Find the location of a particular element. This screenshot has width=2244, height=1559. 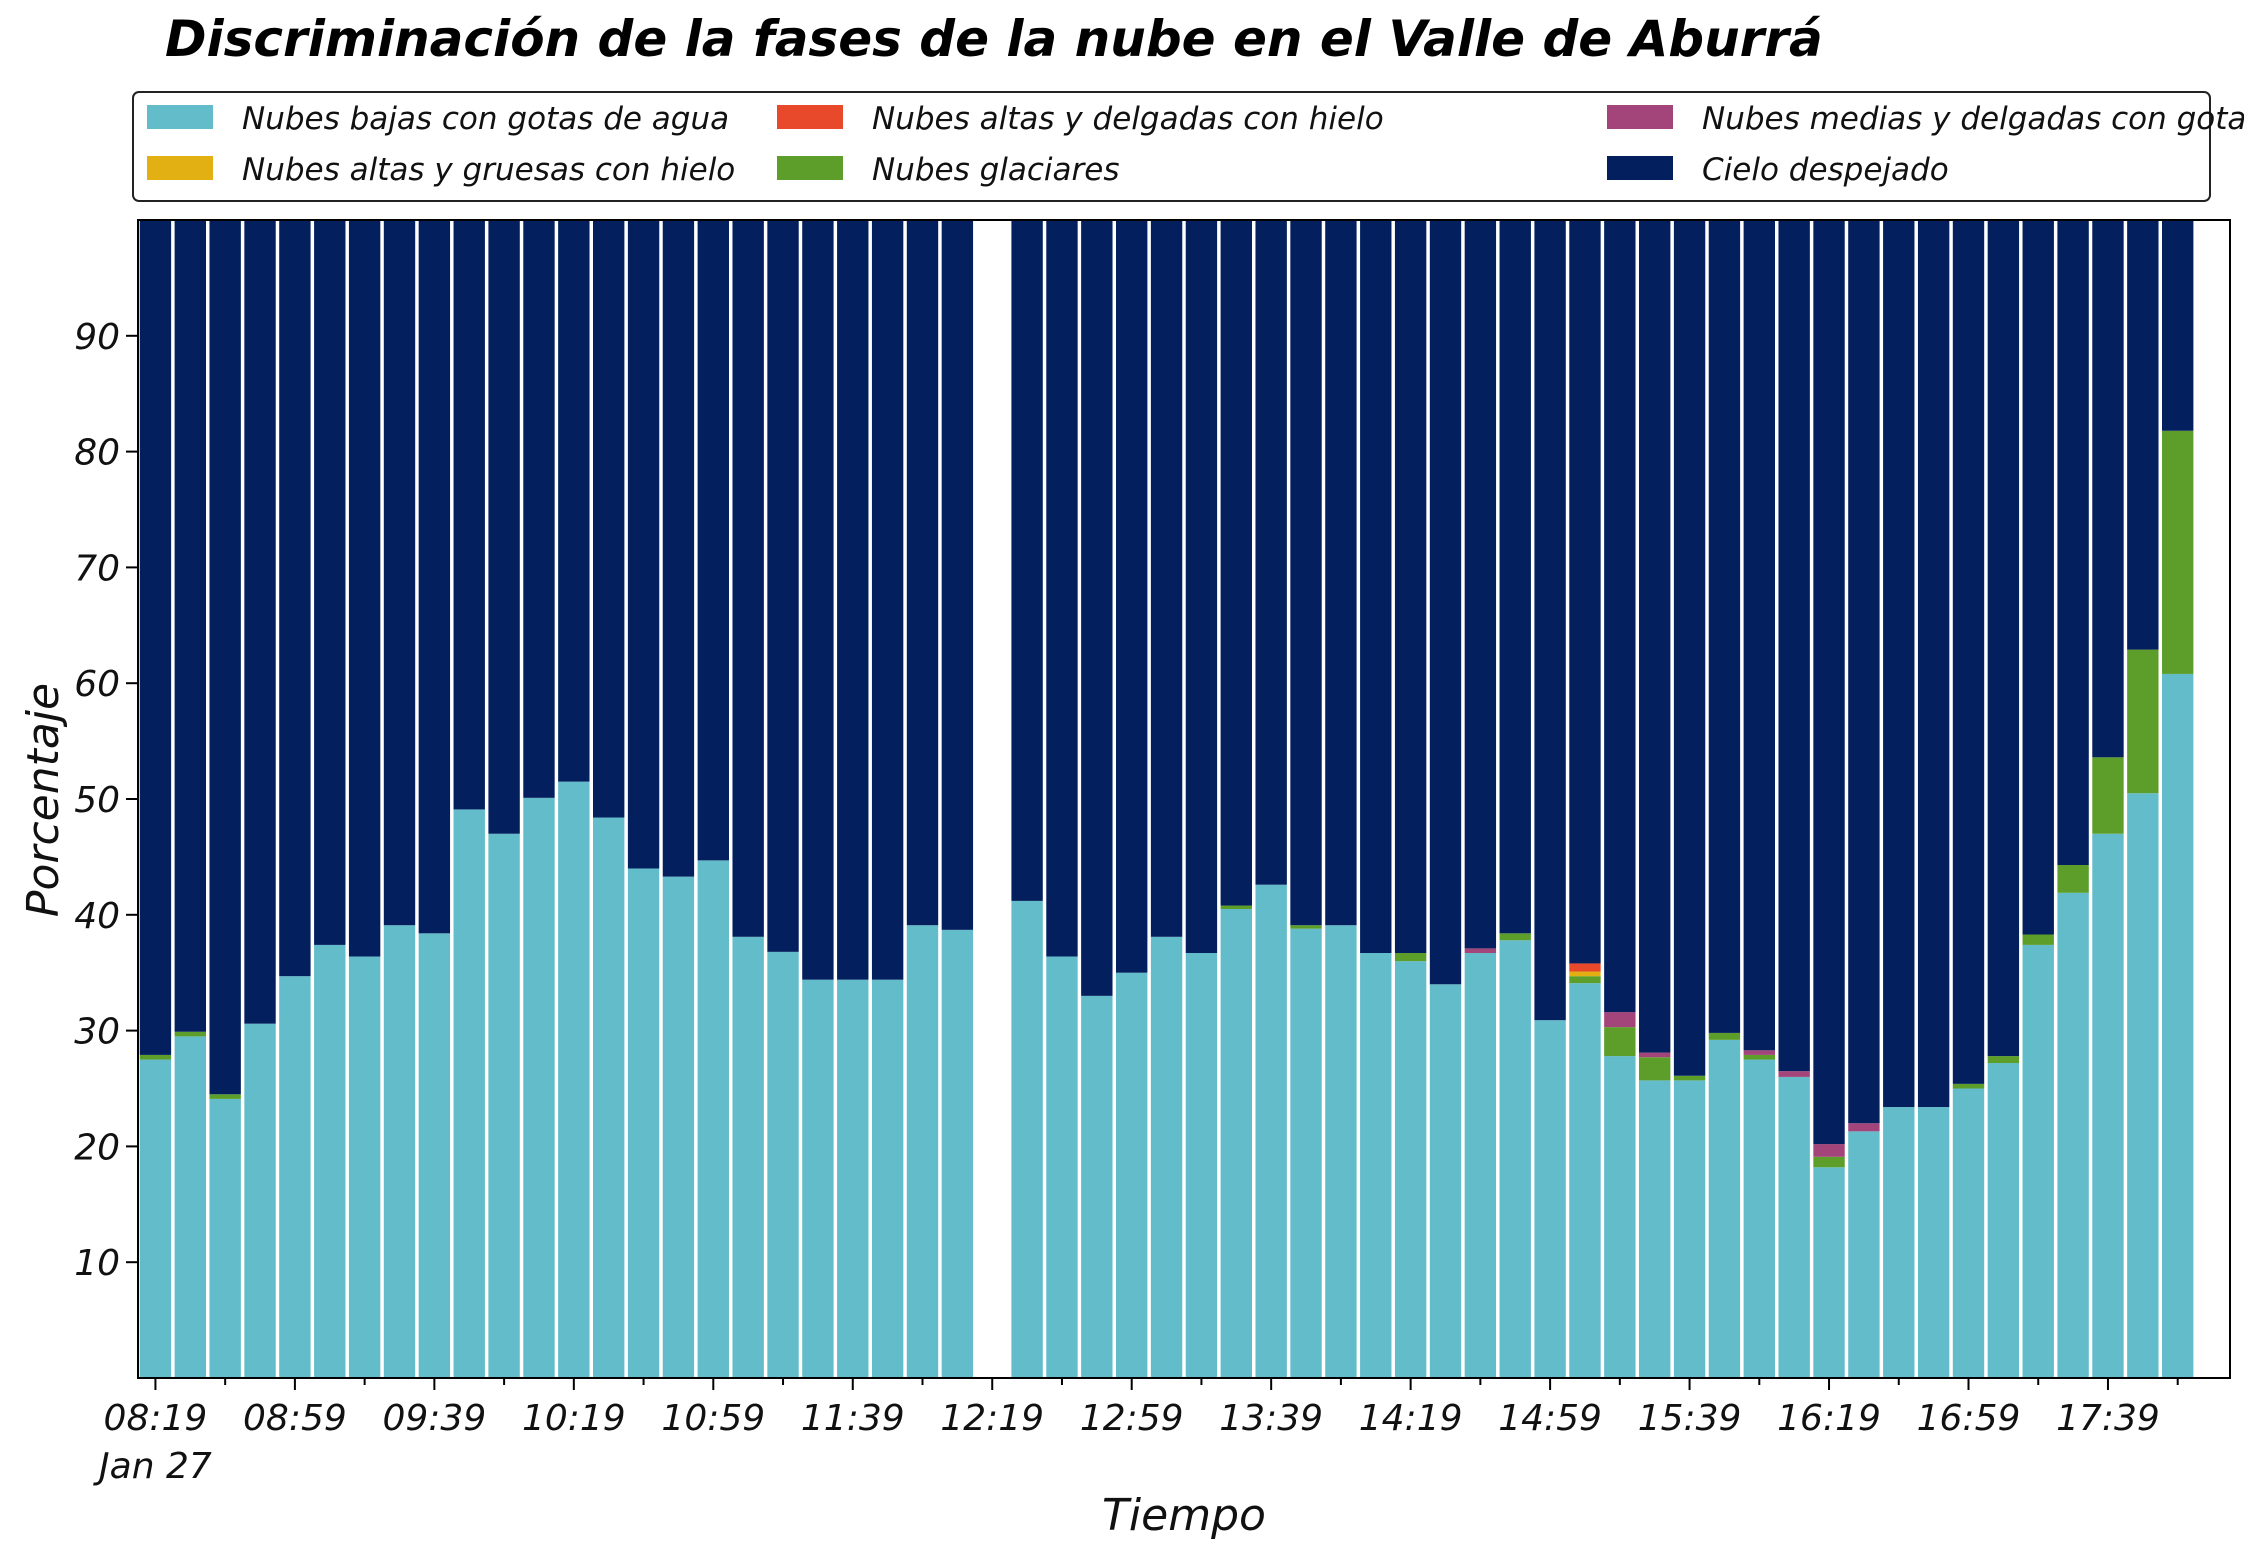

bar-1329-nubes-glaciares is located at coordinates (1236, 907).